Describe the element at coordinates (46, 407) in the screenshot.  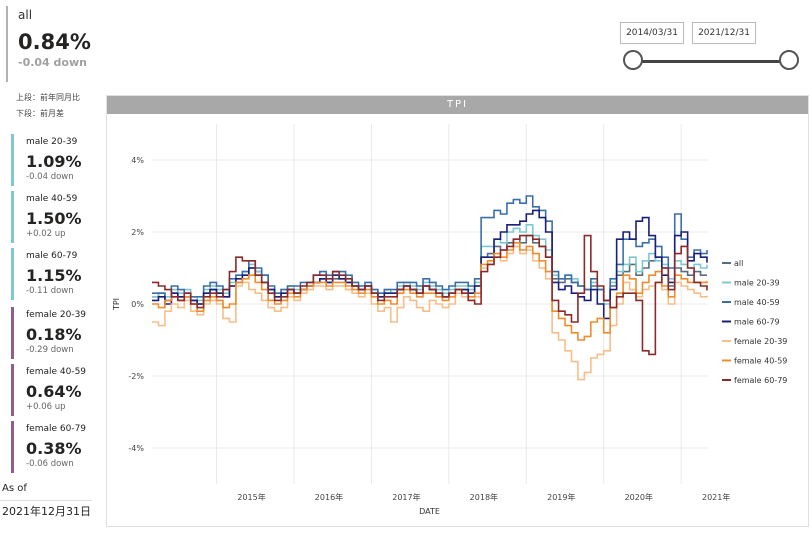
I see `kpi-card-change: +0.06 up` at that location.